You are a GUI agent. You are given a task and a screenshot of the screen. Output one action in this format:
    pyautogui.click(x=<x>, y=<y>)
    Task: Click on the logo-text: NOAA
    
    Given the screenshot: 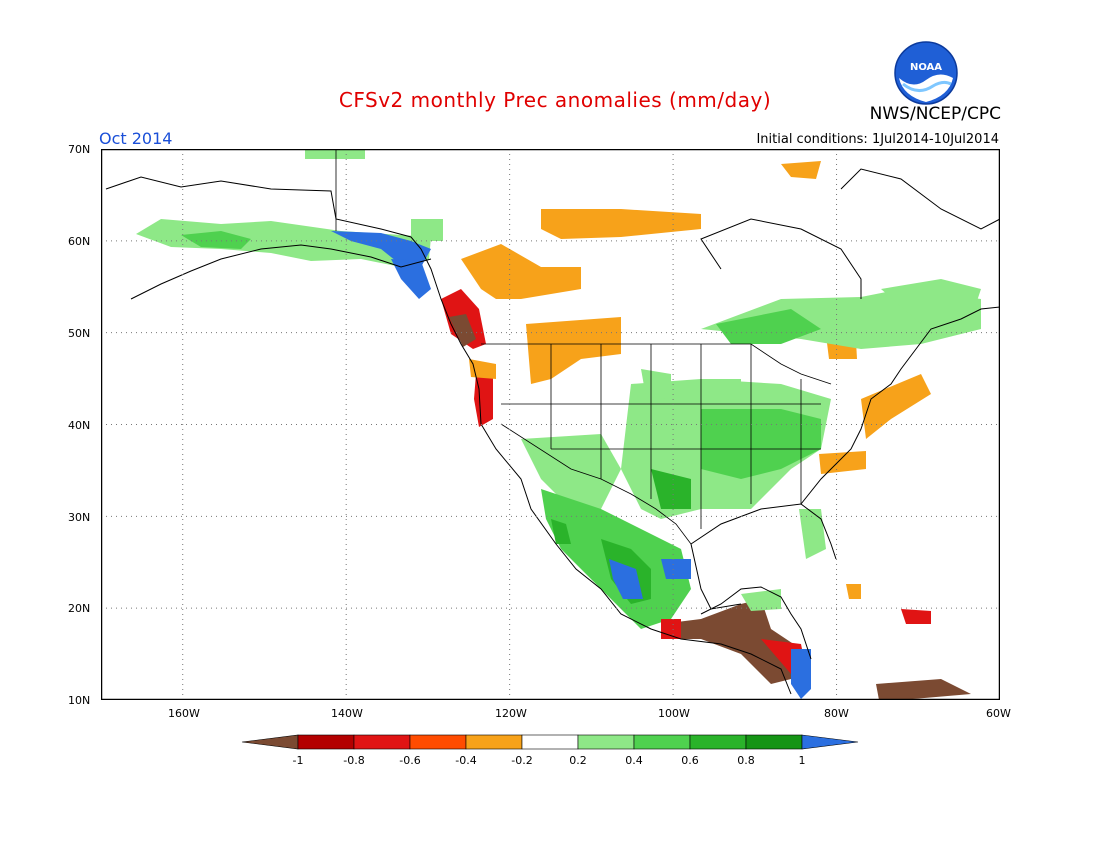 What is the action you would take?
    pyautogui.click(x=926, y=67)
    